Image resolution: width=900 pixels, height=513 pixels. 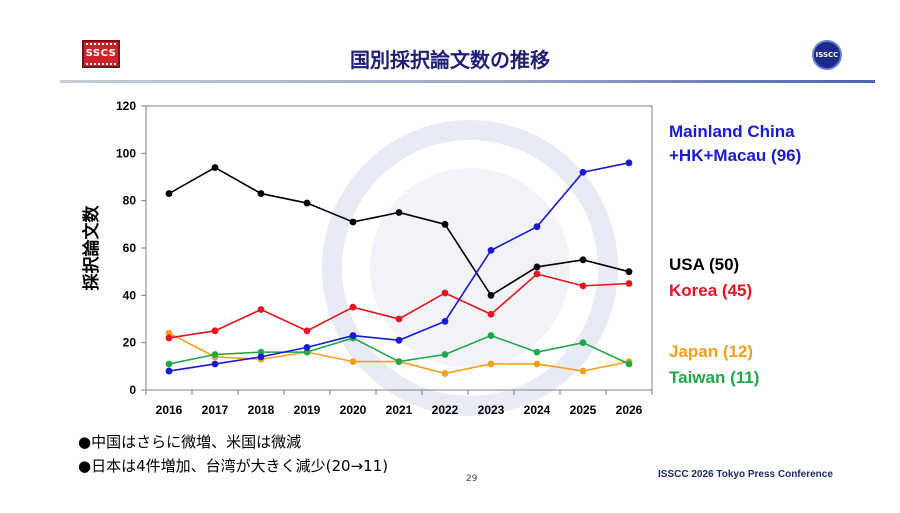 I want to click on isscc-logo: ISSCC, so click(x=827, y=55).